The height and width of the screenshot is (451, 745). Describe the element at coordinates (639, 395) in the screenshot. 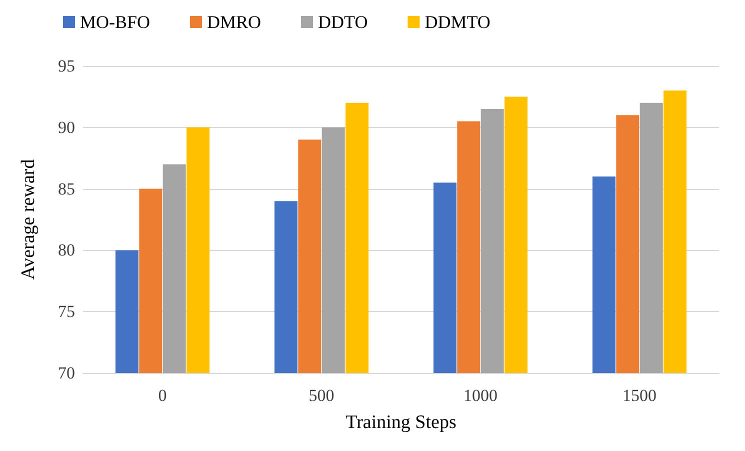

I see `x-tick-label: 1500` at that location.